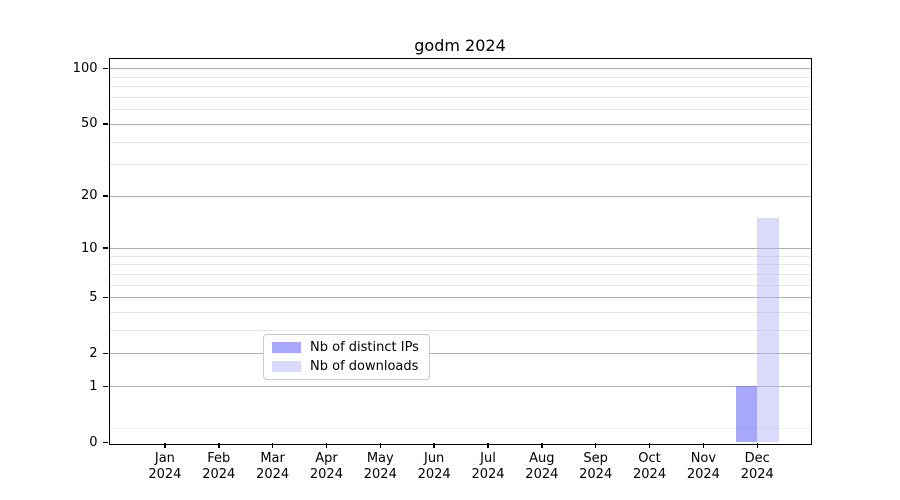 This screenshot has height=500, width=900. I want to click on y-tick-label: 10, so click(89, 248).